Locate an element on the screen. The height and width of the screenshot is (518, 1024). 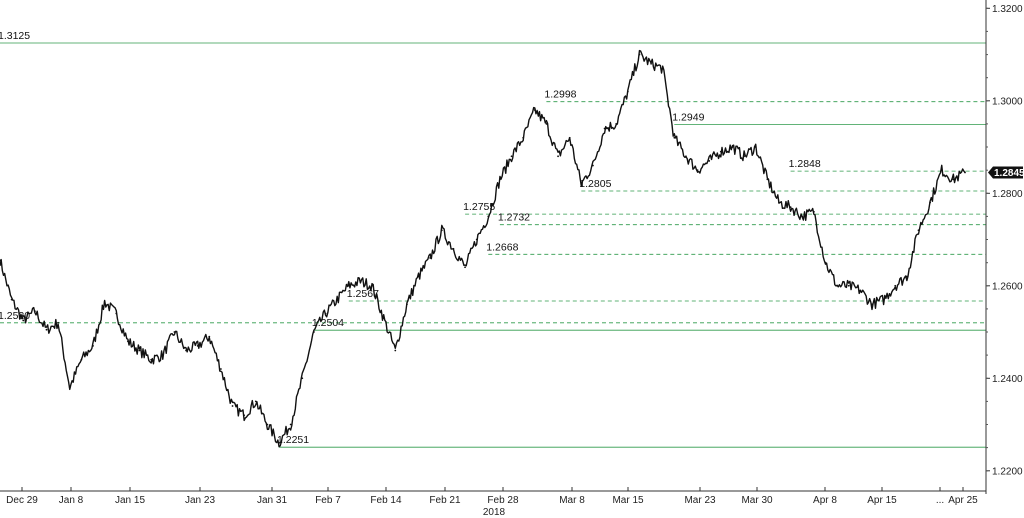
level-label-1-2732: 1.2732 is located at coordinates (514, 218).